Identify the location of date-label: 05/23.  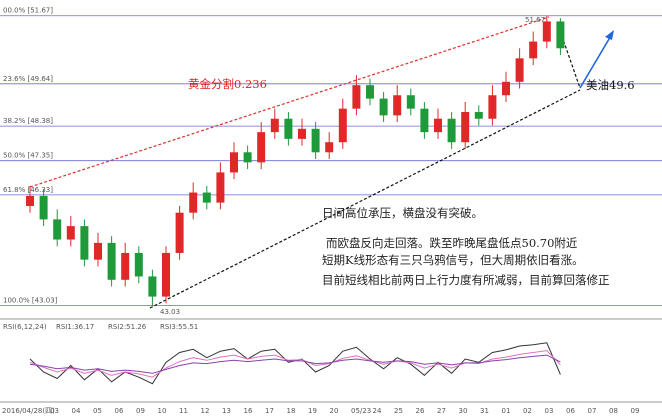
(361, 411).